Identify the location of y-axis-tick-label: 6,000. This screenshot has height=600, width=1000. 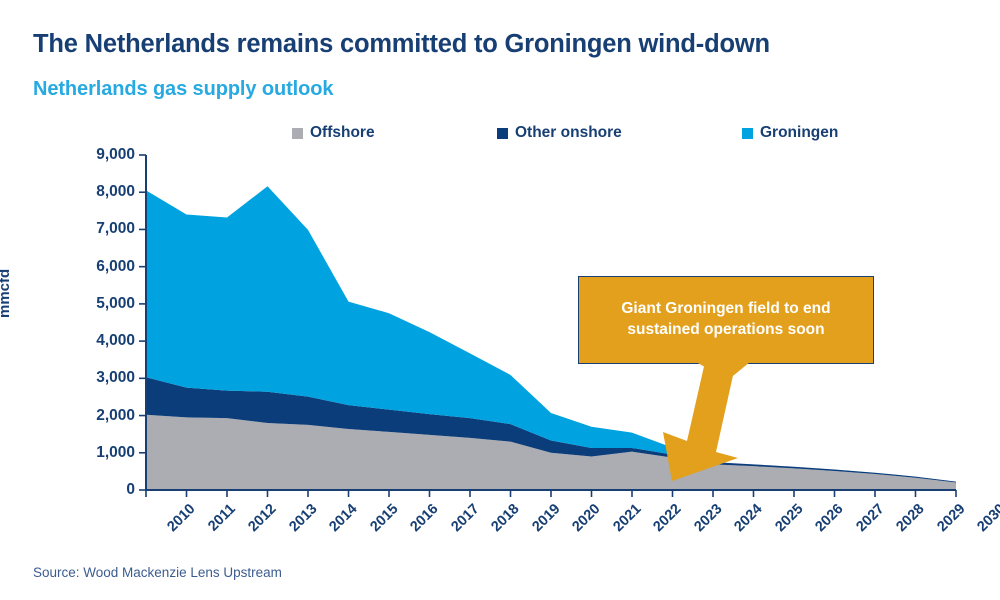
(115, 266).